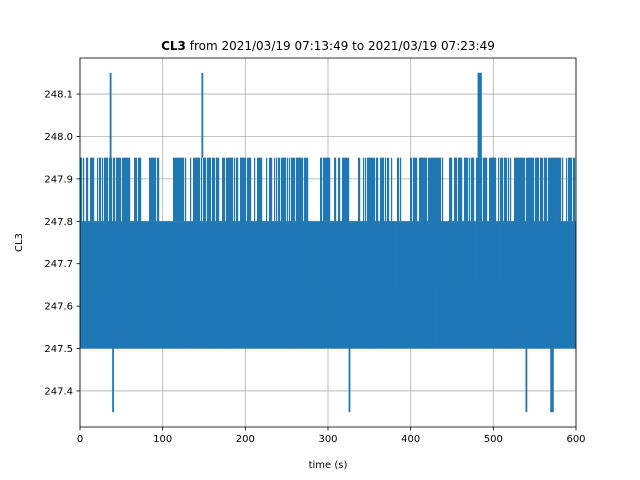 This screenshot has width=640, height=480. What do you see at coordinates (58, 222) in the screenshot?
I see `y-tick-label: 247.8` at bounding box center [58, 222].